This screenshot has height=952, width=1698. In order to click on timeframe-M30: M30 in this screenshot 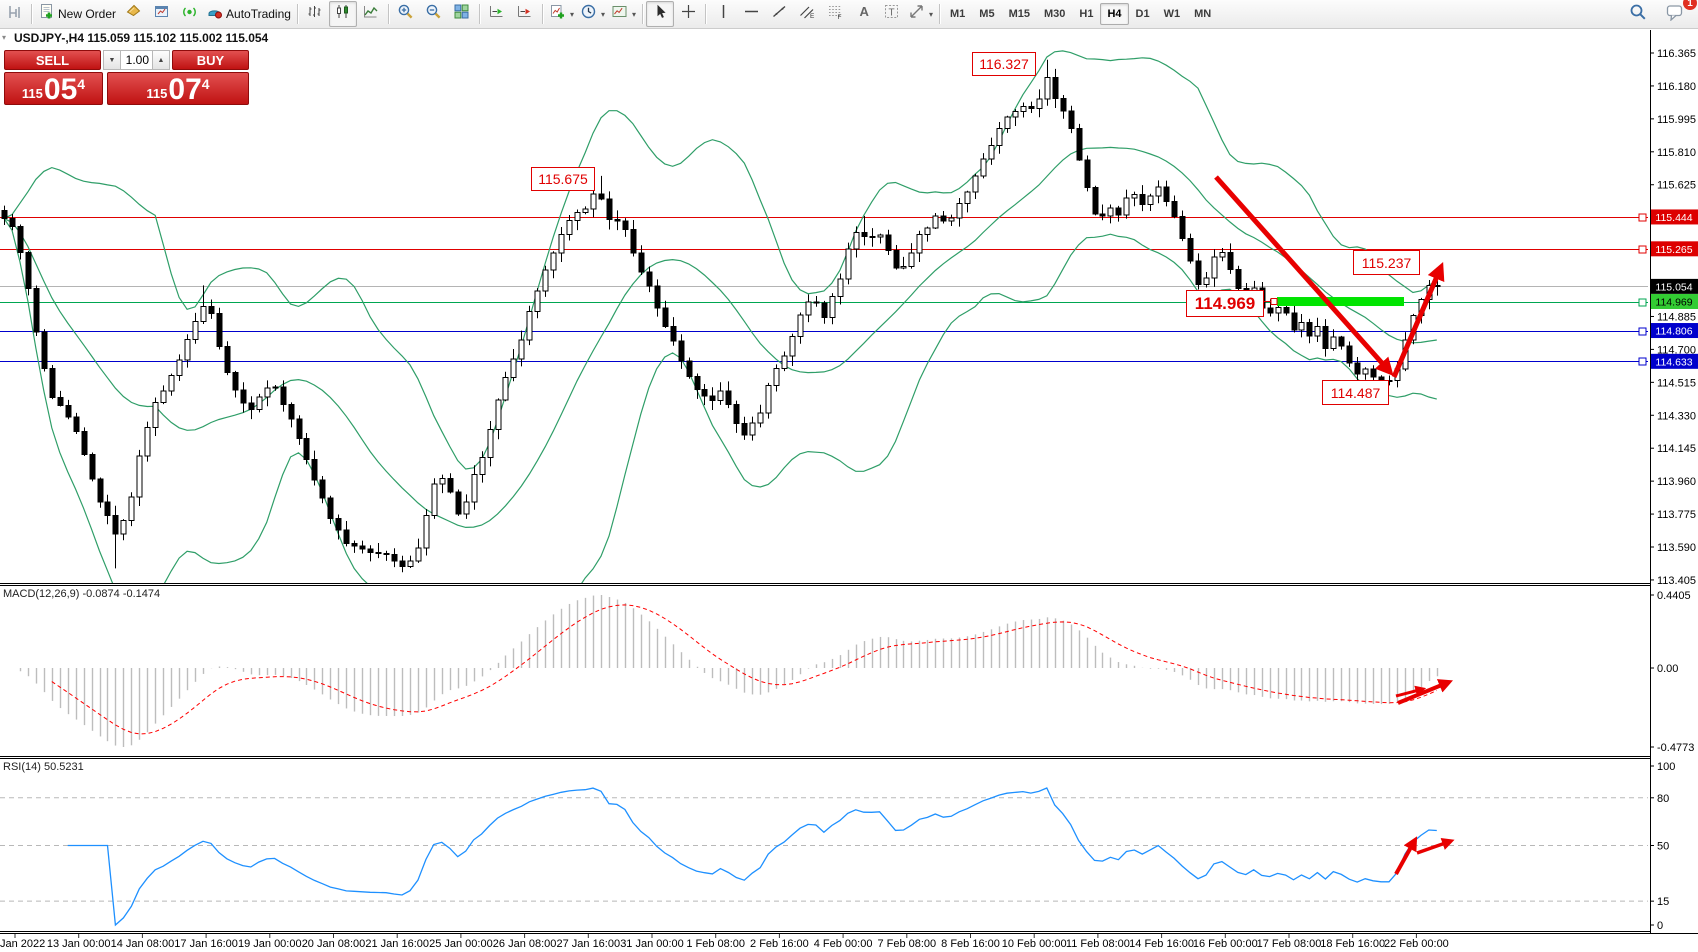, I will do `click(1054, 14)`.